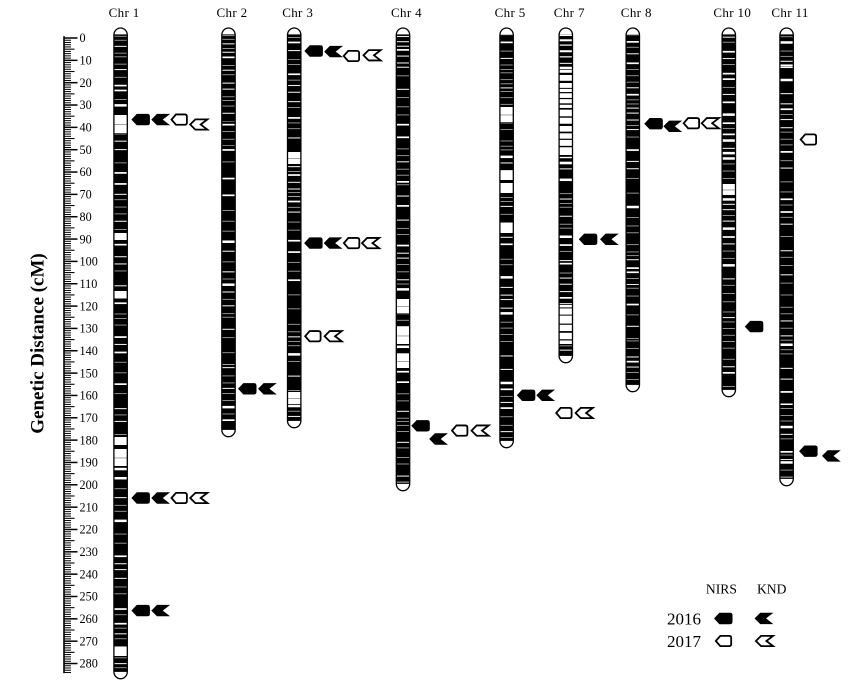  Describe the element at coordinates (89, 530) in the screenshot. I see `svg-text: 220` at that location.